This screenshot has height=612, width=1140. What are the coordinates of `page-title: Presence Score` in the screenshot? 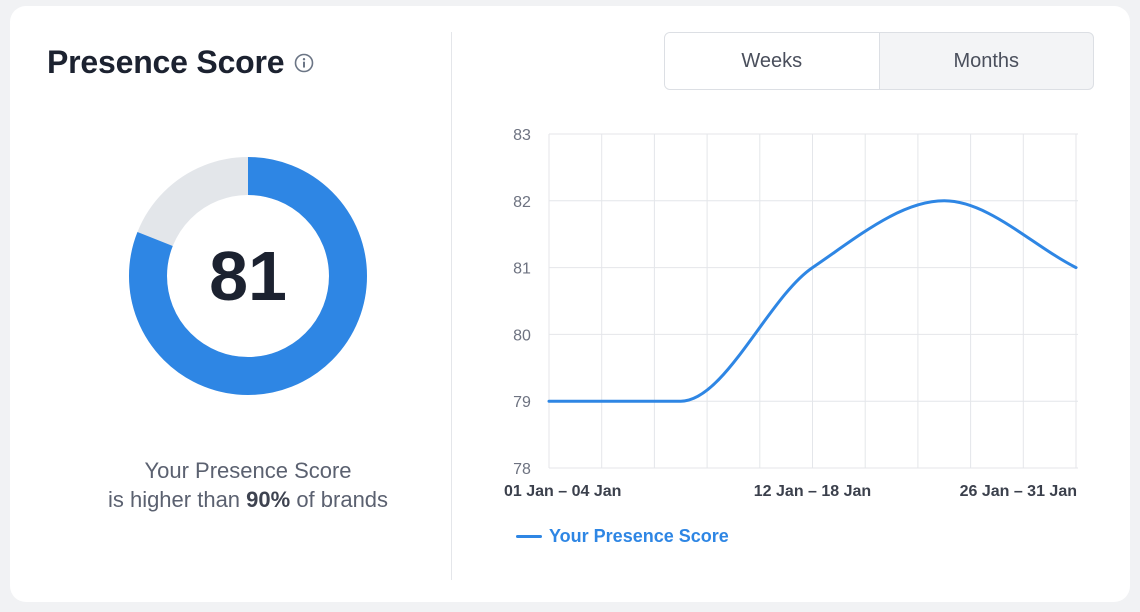 It's located at (166, 62).